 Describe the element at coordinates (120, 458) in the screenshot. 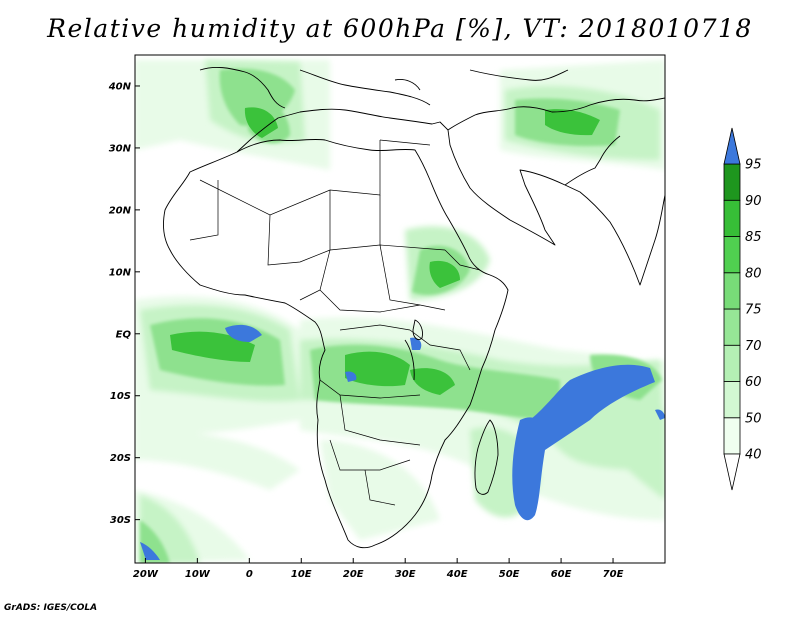

I see `lat-label: 20S` at that location.